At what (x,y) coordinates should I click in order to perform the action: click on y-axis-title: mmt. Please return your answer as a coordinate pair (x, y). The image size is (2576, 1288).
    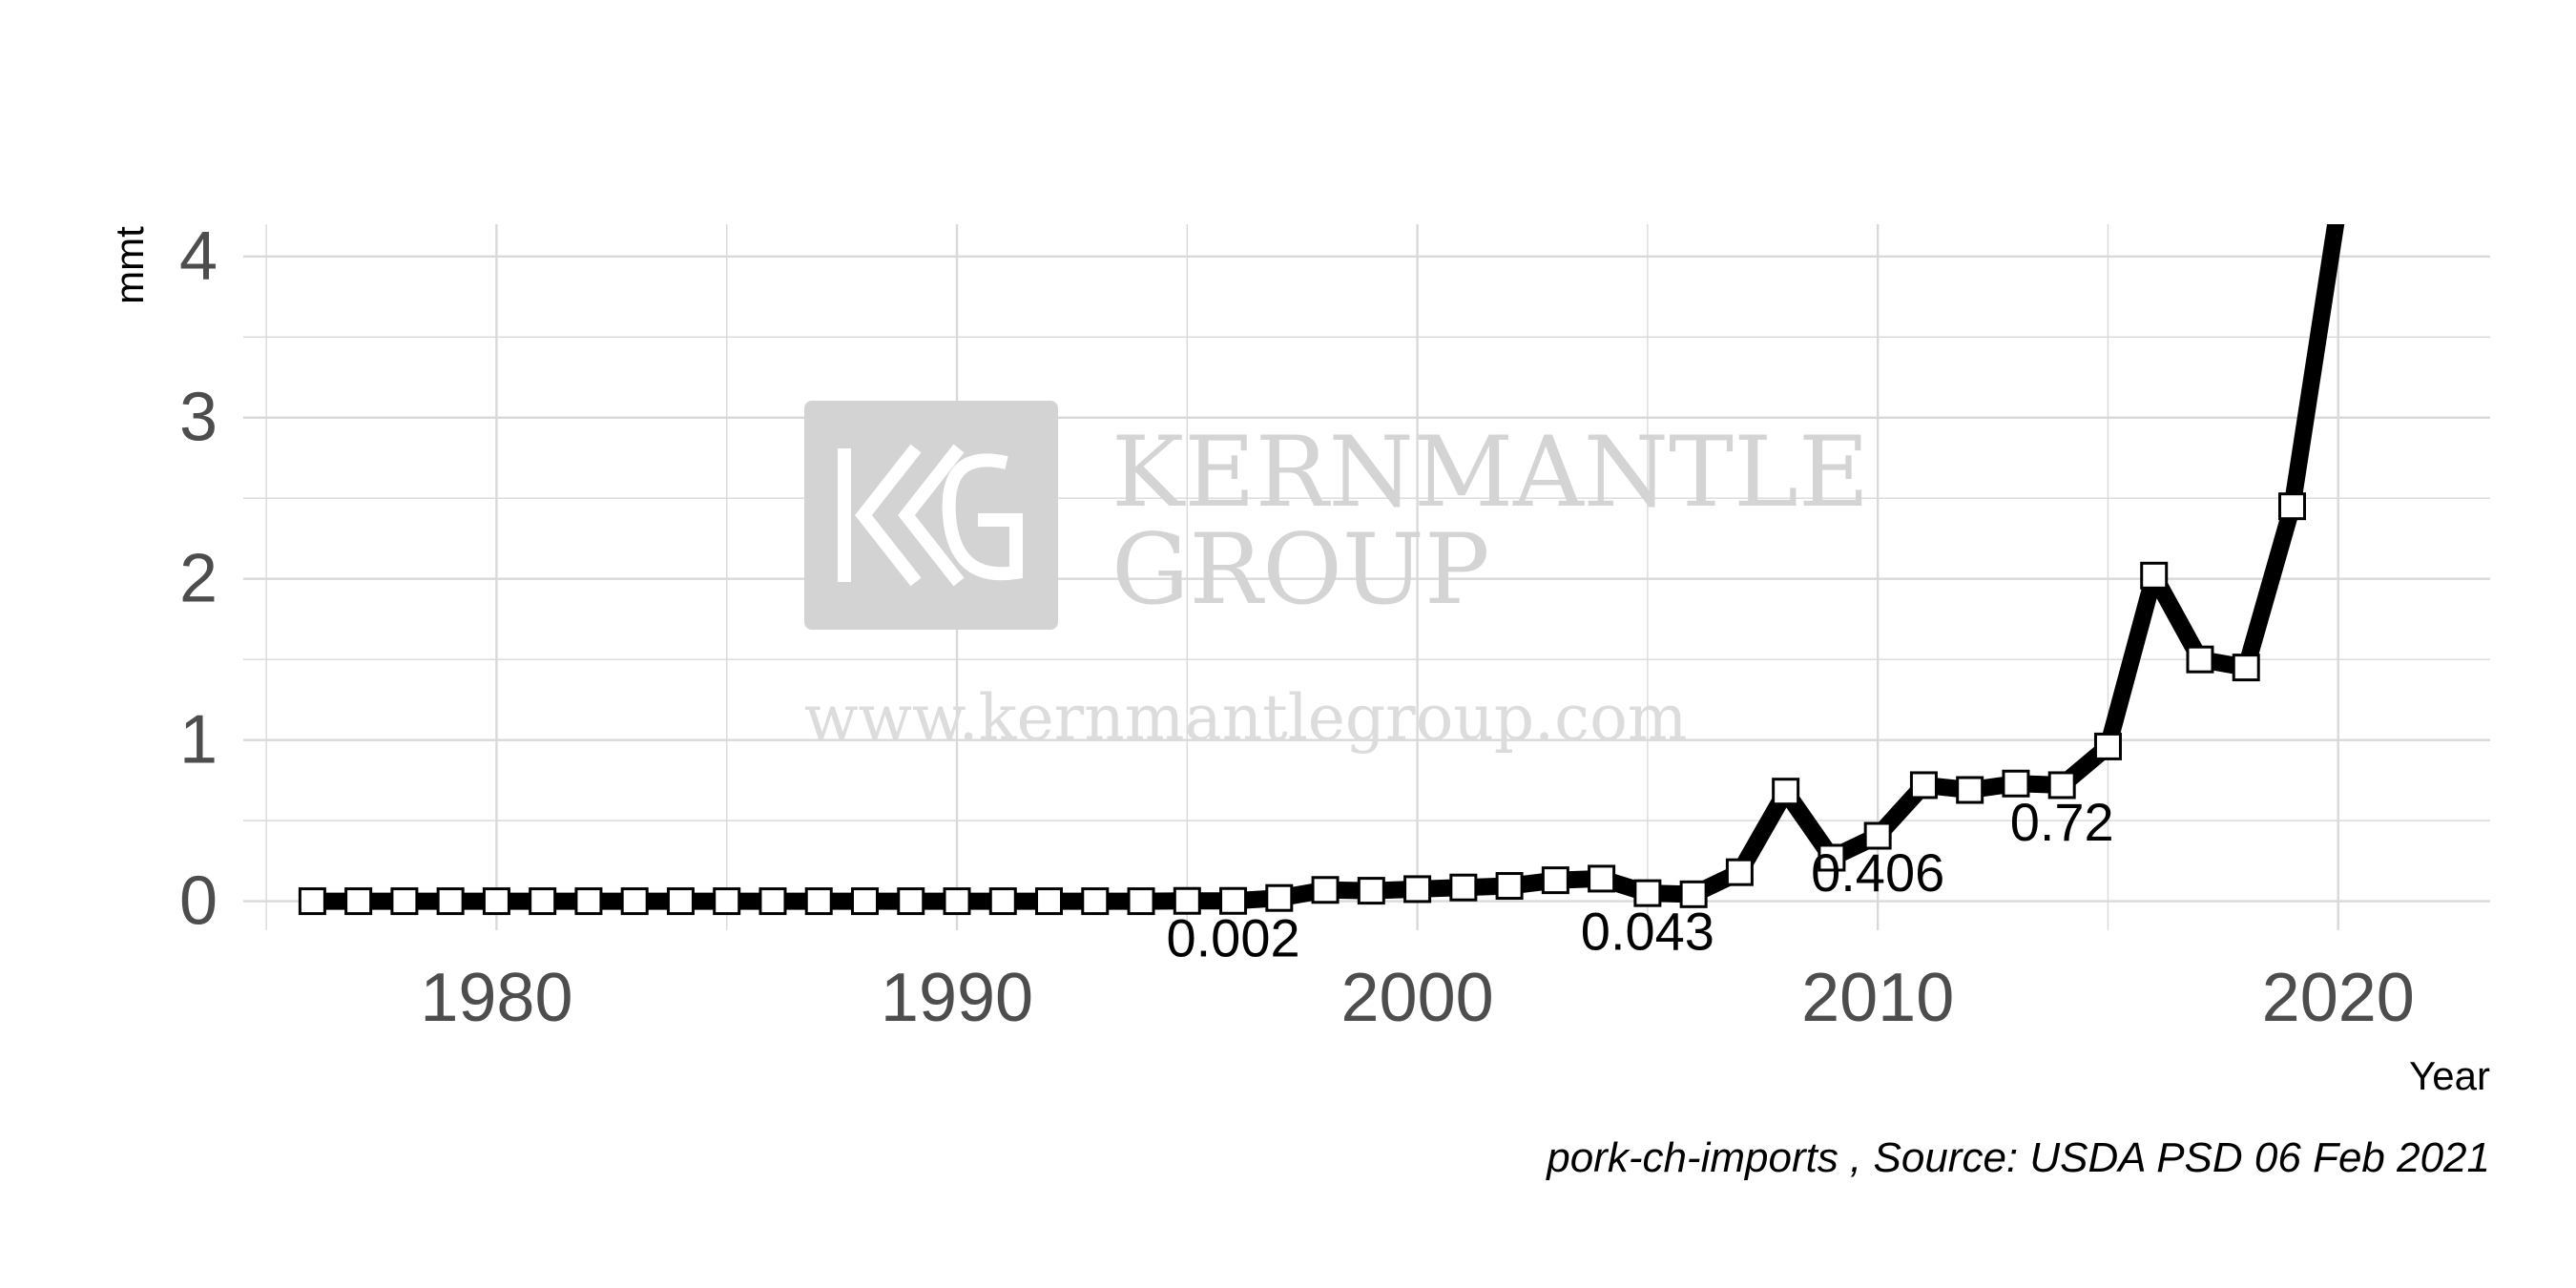
    Looking at the image, I should click on (129, 265).